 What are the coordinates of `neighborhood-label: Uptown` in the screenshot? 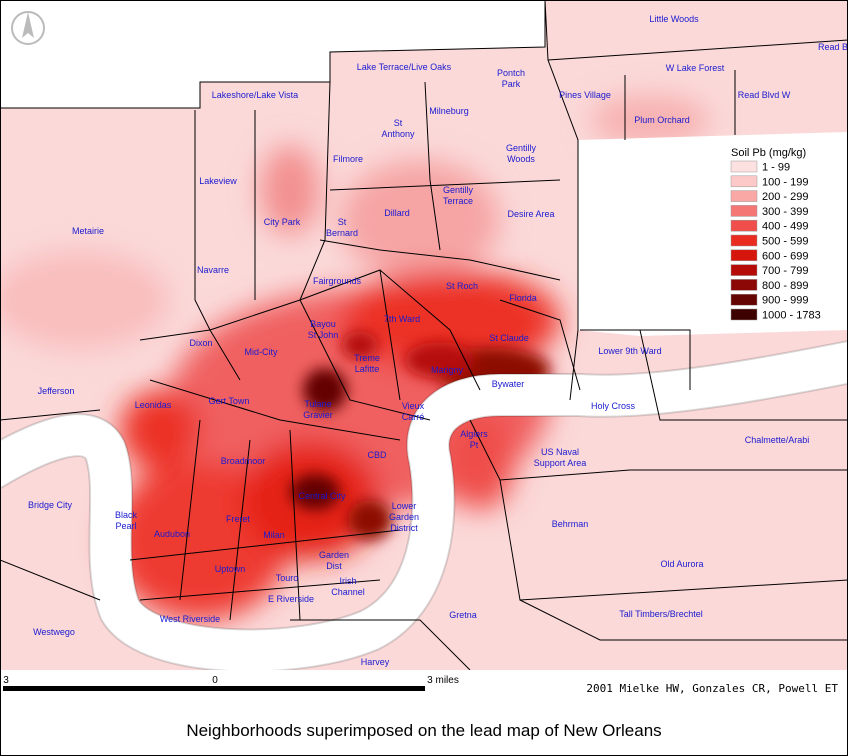 It's located at (230, 569).